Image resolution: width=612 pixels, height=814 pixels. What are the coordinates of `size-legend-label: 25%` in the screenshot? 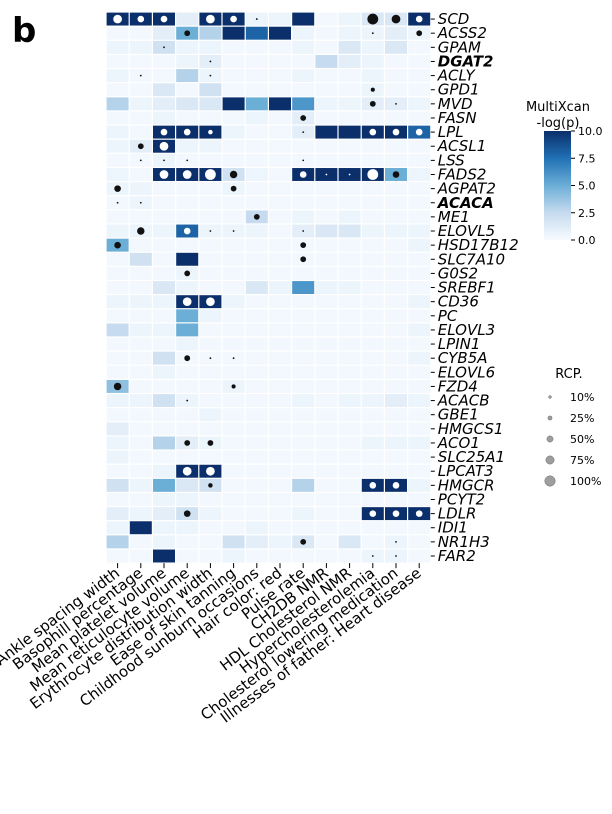 It's located at (582, 418).